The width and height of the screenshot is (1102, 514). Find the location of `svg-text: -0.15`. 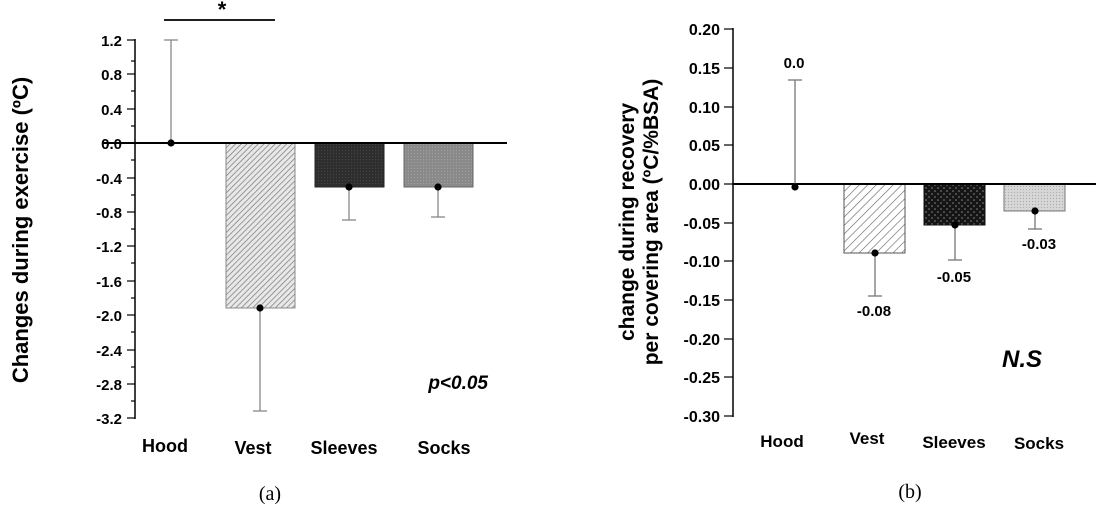

svg-text: -0.15 is located at coordinates (702, 301).